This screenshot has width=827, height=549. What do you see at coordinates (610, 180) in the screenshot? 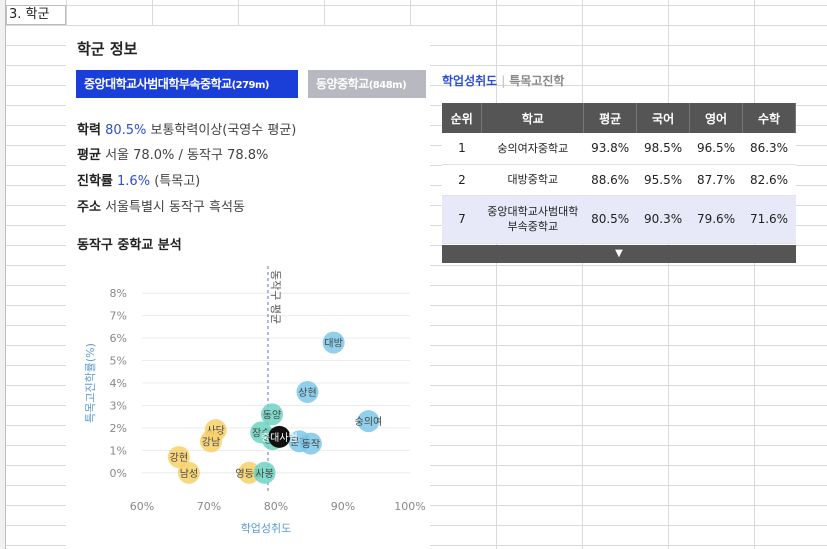
I see `cell-average: 88.6%` at bounding box center [610, 180].